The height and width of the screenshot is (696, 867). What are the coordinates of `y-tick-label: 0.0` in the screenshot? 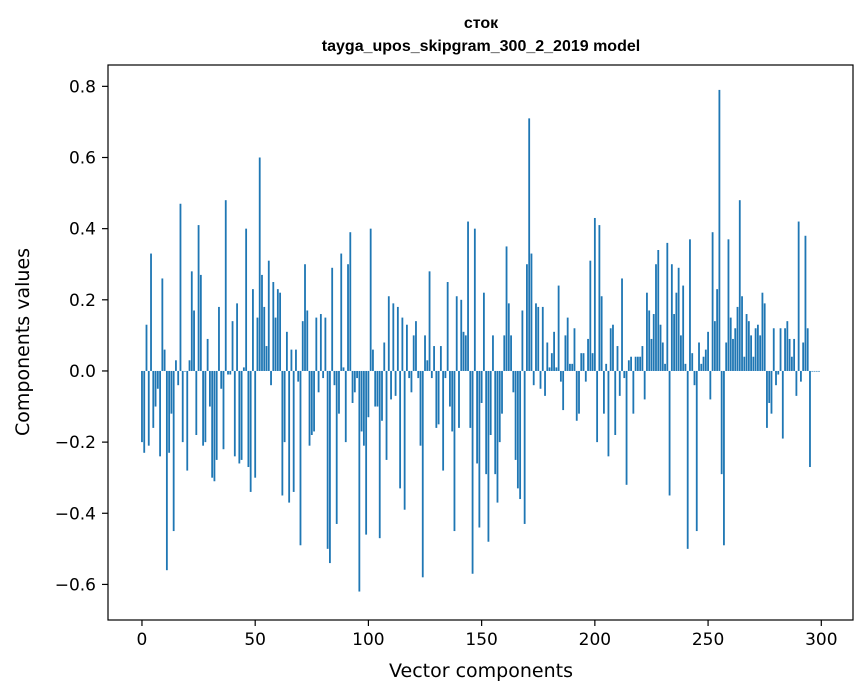 It's located at (82, 372).